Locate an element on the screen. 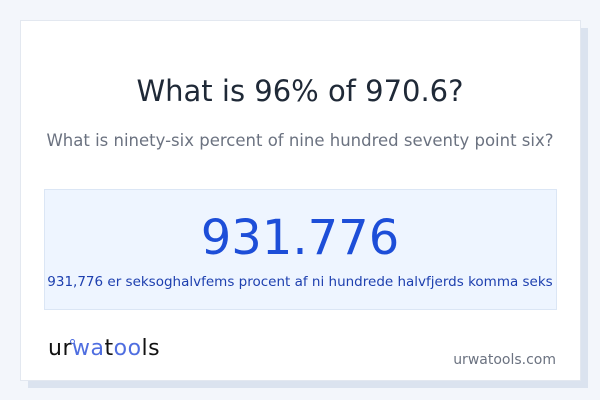 The width and height of the screenshot is (600, 400). site-link: urwatools.com is located at coordinates (504, 360).